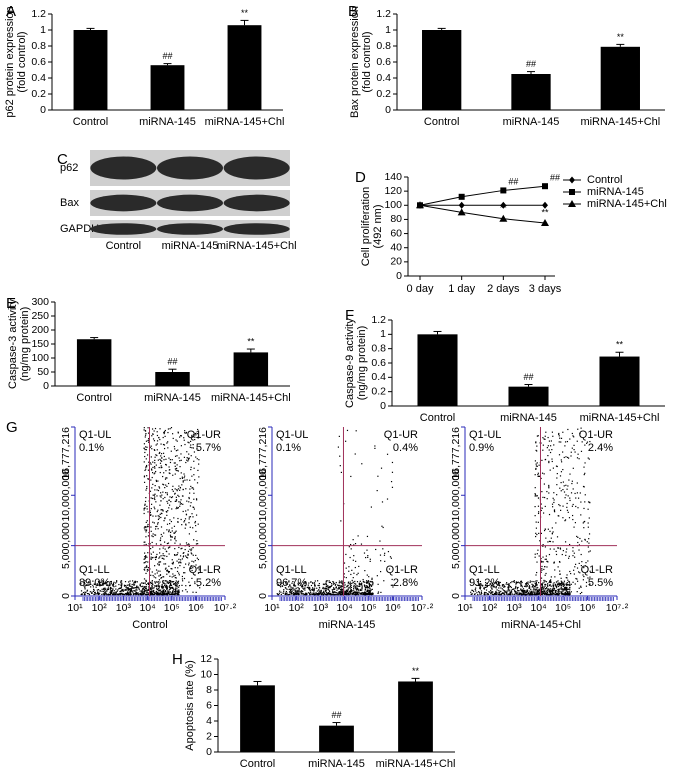 The height and width of the screenshot is (779, 677). I want to click on x-tick-label: 10⁷·², so click(422, 608).